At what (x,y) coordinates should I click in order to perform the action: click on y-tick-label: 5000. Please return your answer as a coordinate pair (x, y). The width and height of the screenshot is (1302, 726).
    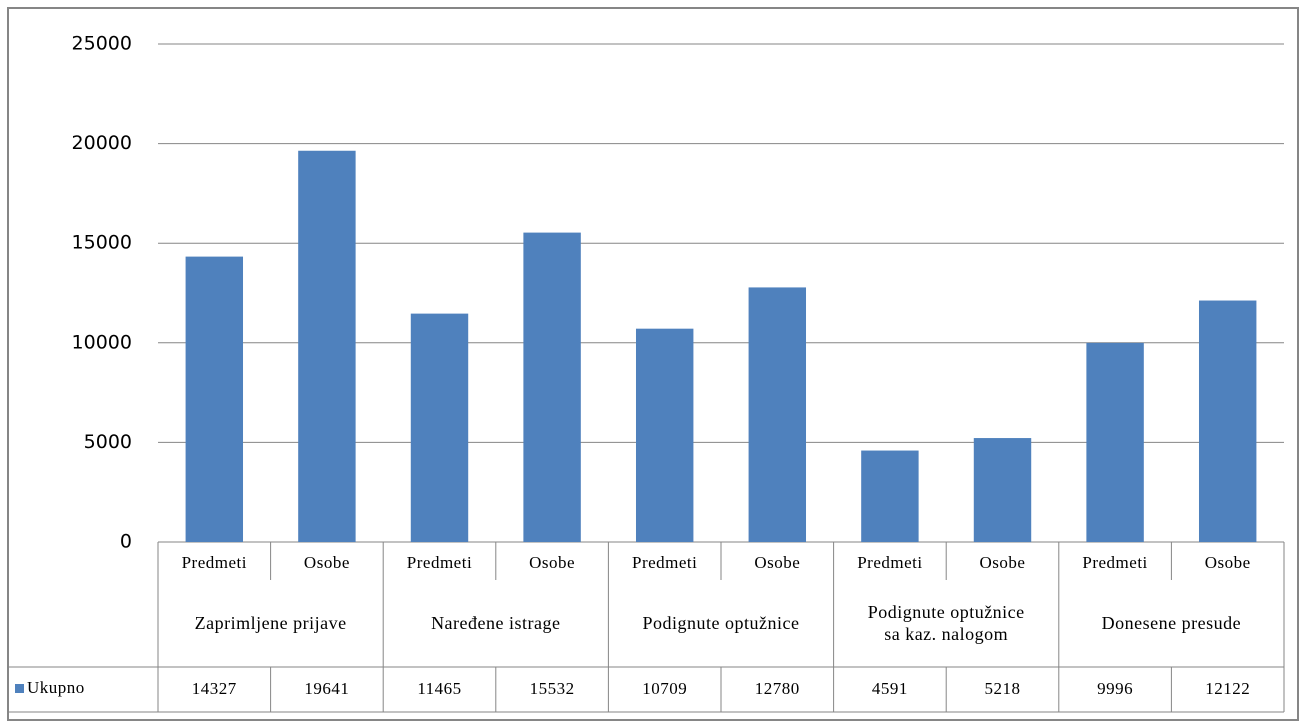
    Looking at the image, I should click on (108, 442).